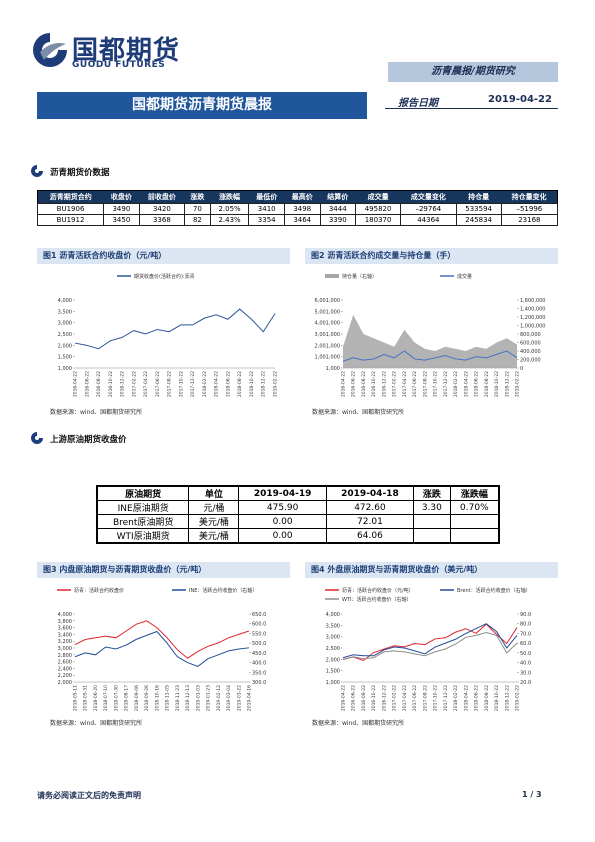  Describe the element at coordinates (327, 324) in the screenshot. I see `y-tick-label: 4,001,000` at that location.